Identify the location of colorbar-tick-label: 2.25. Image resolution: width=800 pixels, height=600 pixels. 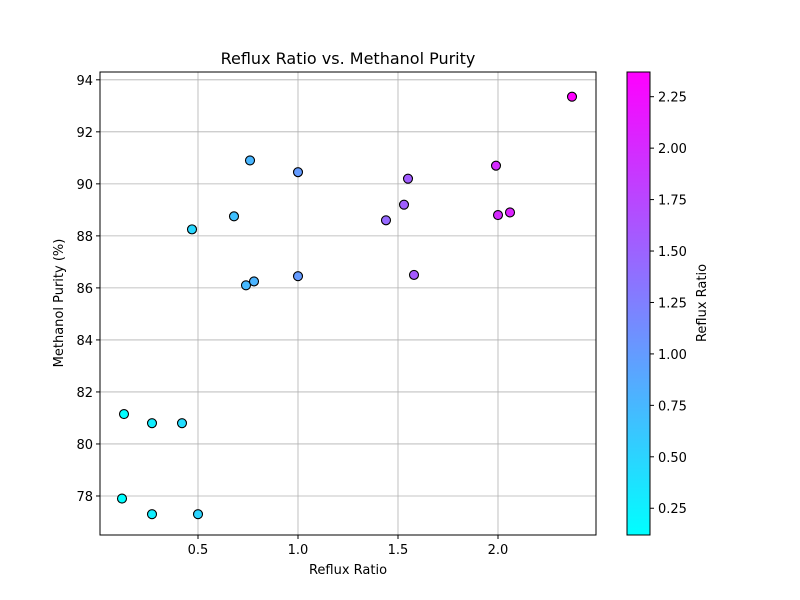
(672, 98).